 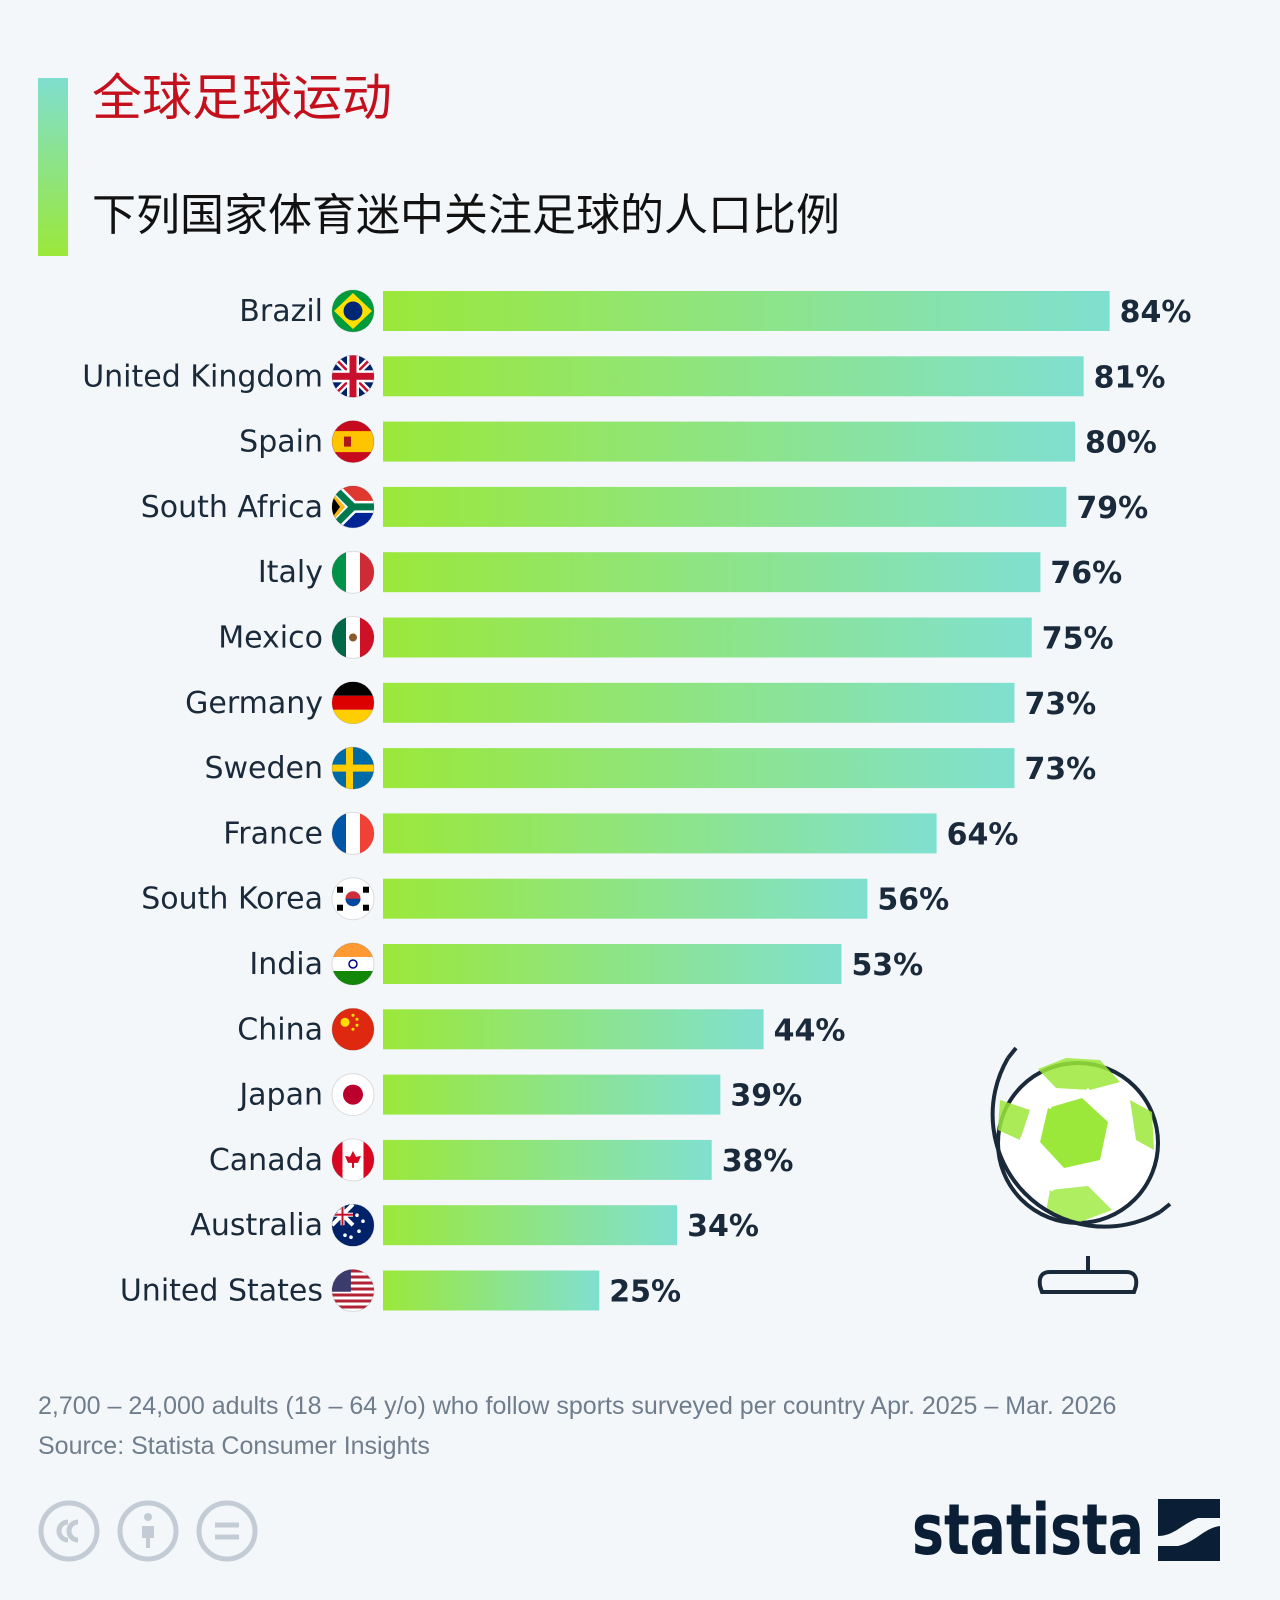 What do you see at coordinates (256, 1225) in the screenshot?
I see `category-label: Australia` at bounding box center [256, 1225].